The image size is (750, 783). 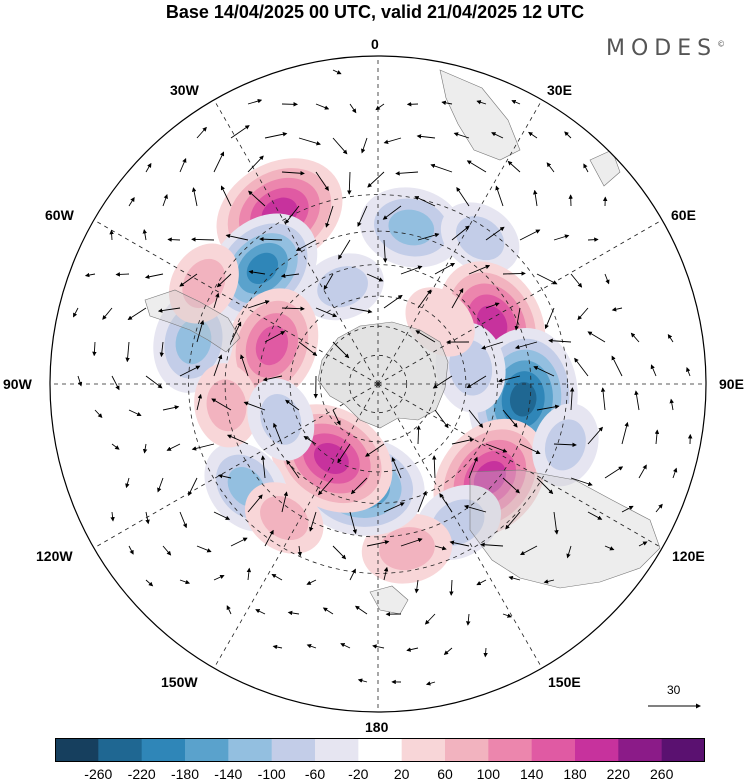 I want to click on modes-logo: MODES©, so click(x=666, y=48).